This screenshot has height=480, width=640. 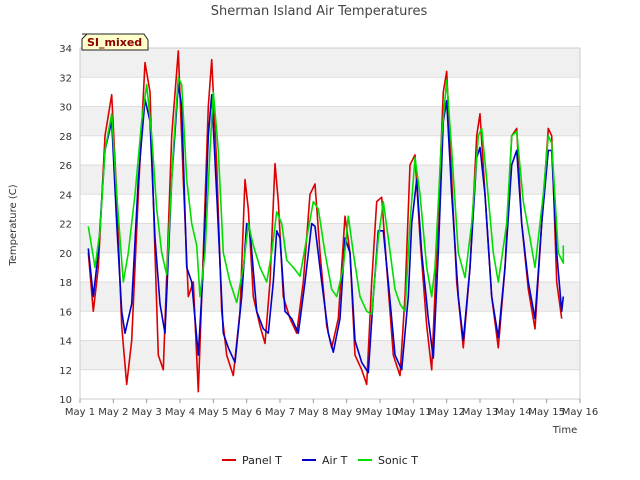 I want to click on site-badge-label: SI_mixed, so click(x=114, y=42).